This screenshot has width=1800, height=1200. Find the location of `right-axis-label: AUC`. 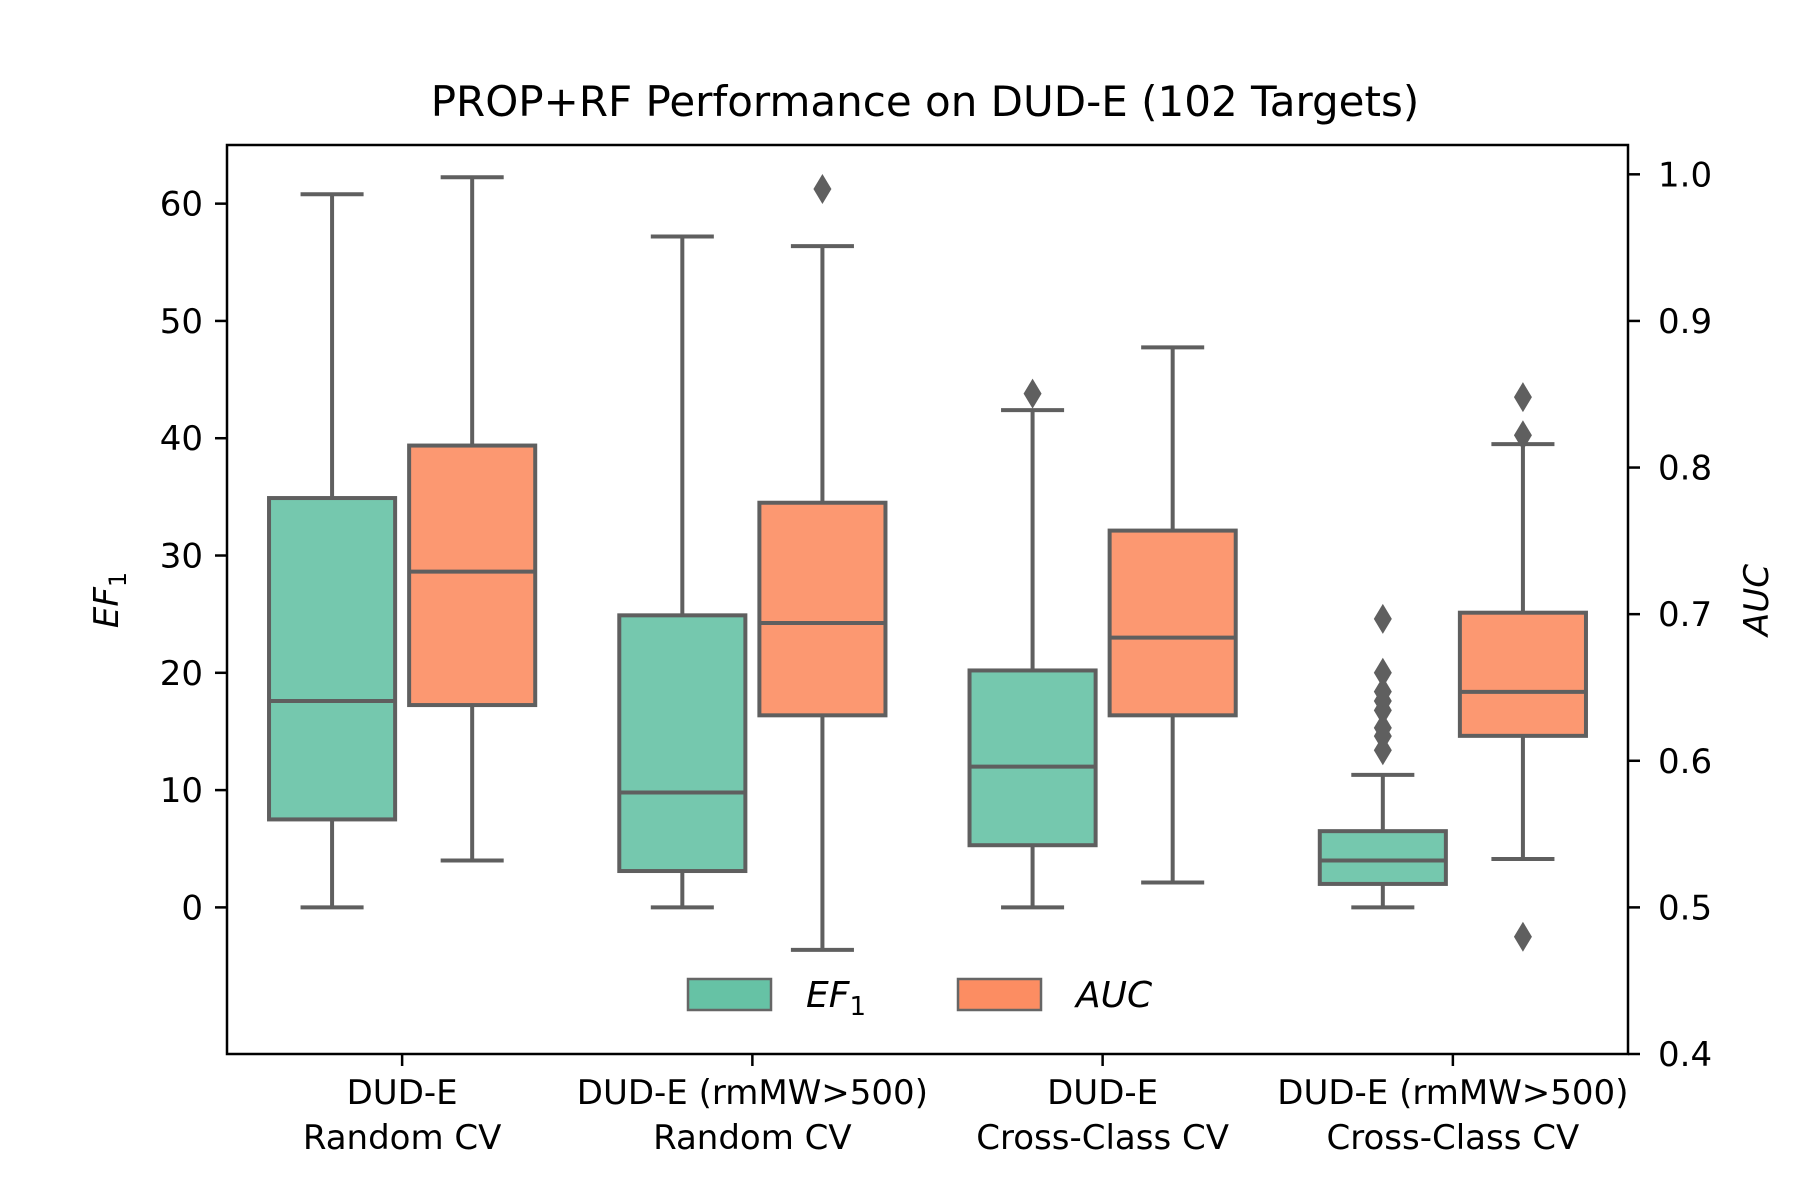

right-axis-label: AUC is located at coordinates (1757, 601).